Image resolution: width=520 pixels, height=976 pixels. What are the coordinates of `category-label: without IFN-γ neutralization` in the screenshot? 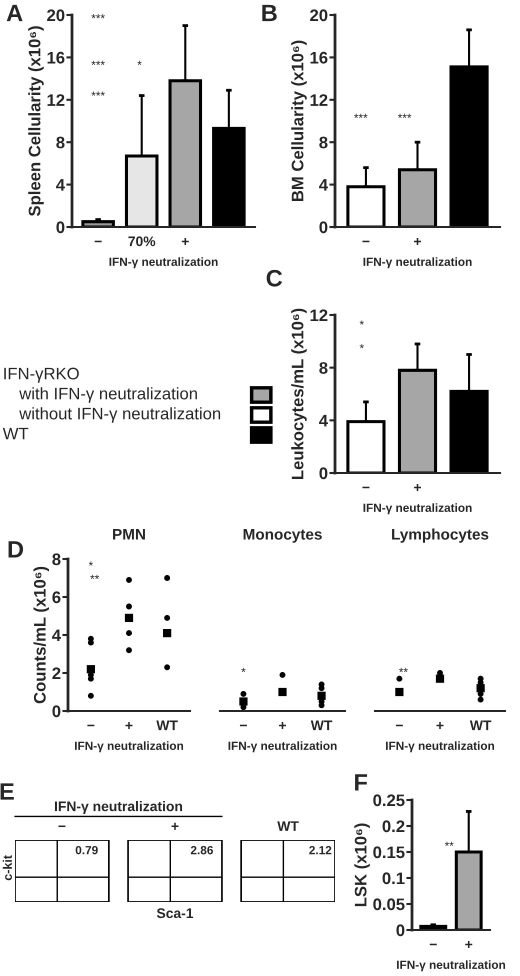 It's located at (119, 415).